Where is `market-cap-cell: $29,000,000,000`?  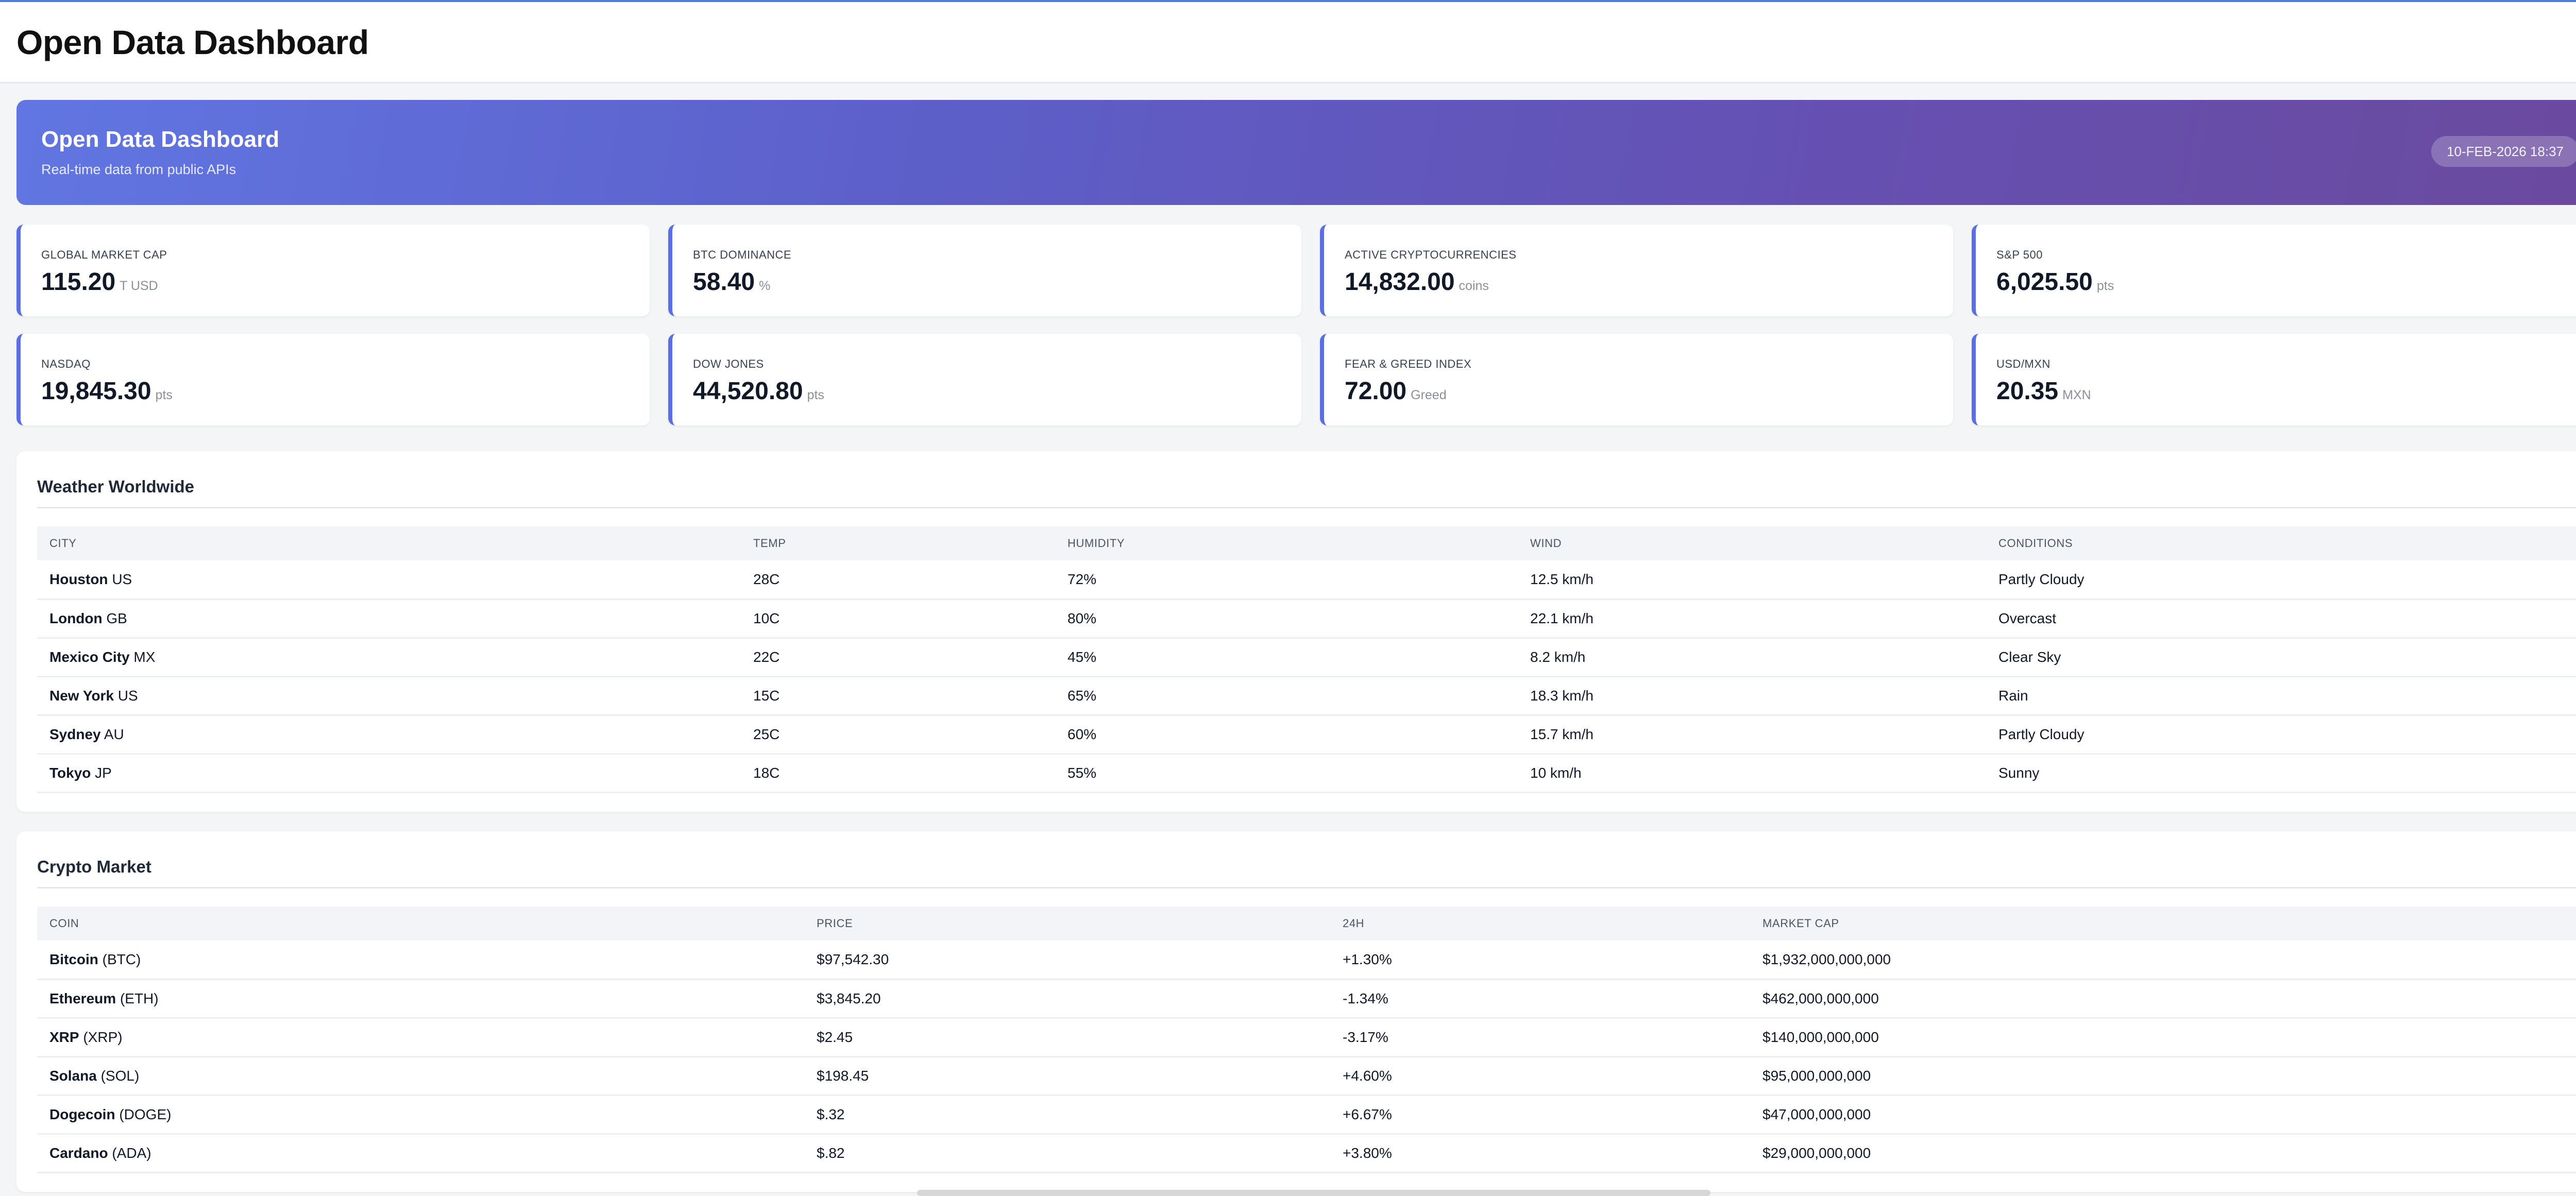 market-cap-cell: $29,000,000,000 is located at coordinates (2163, 1153).